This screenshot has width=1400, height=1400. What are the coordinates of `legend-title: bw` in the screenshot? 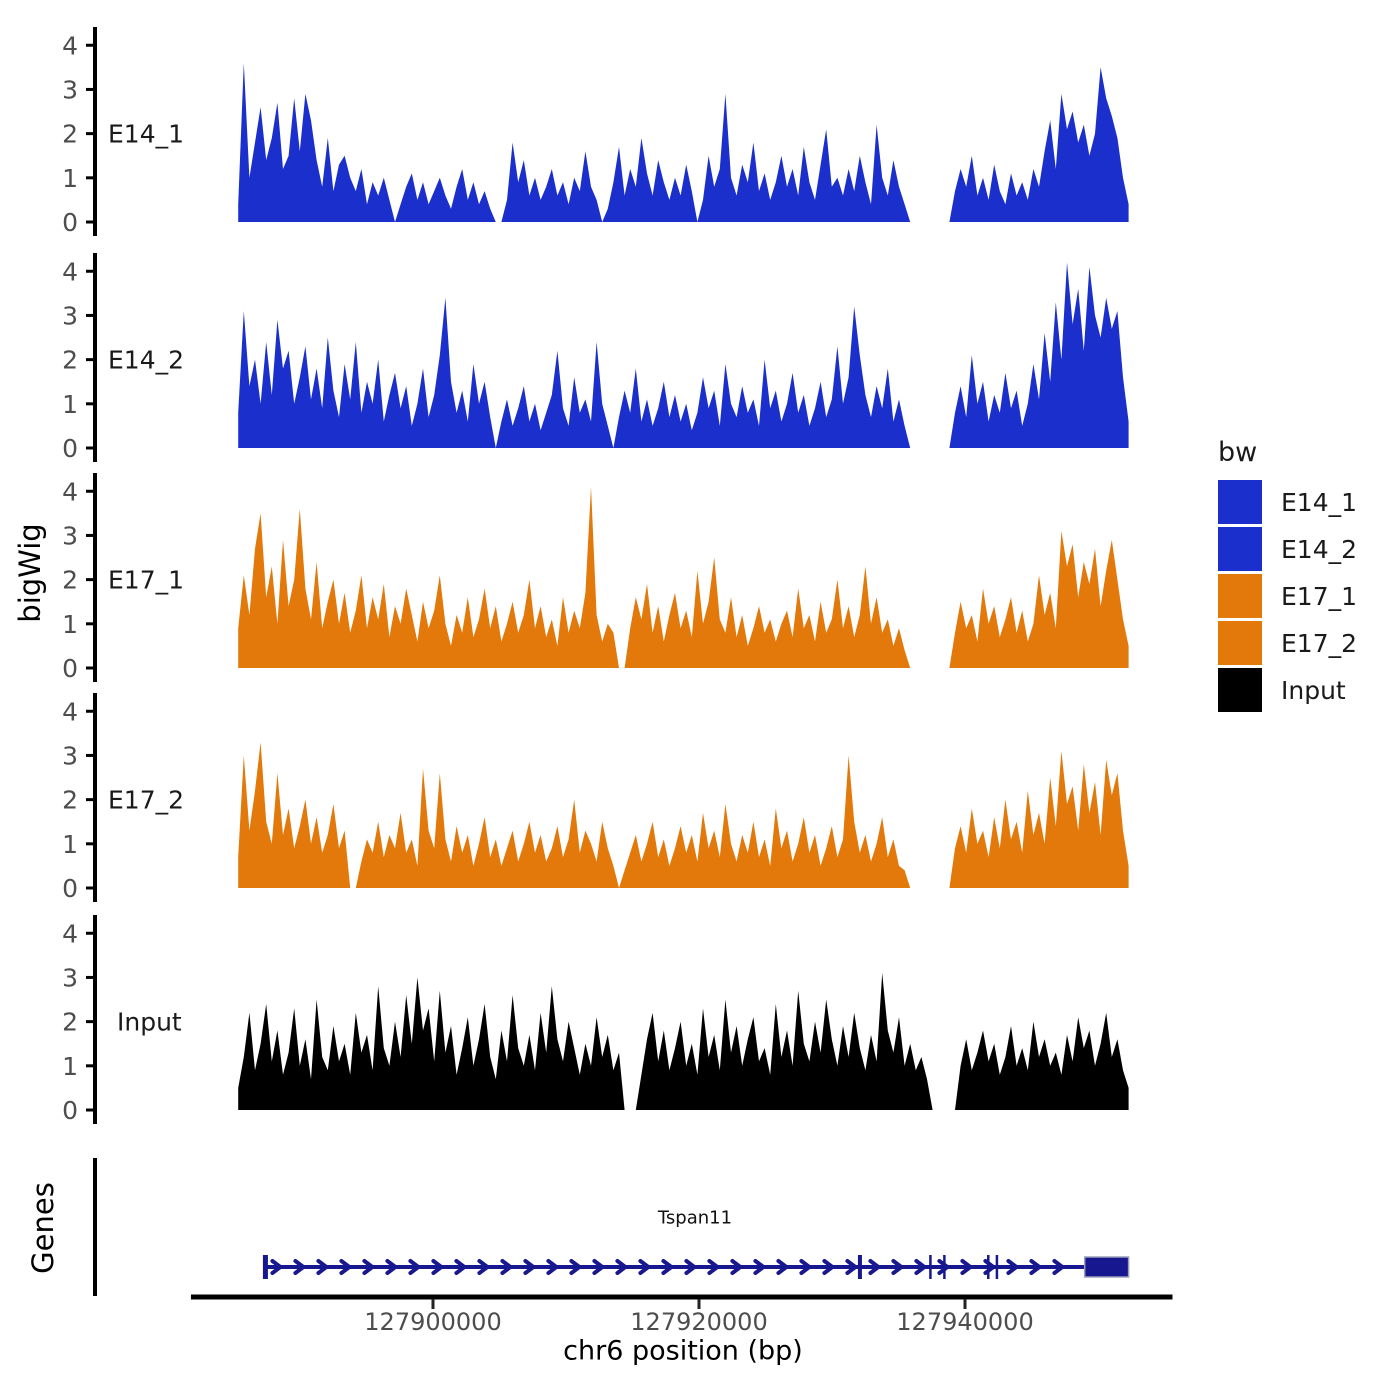 It's located at (1238, 452).